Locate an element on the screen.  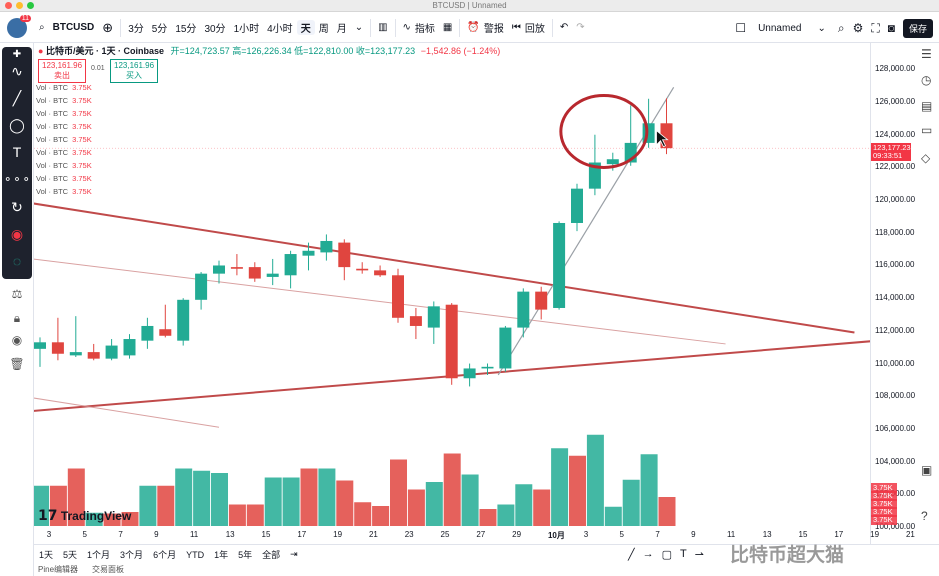
close-window-icon is located at coordinates (8, 5).